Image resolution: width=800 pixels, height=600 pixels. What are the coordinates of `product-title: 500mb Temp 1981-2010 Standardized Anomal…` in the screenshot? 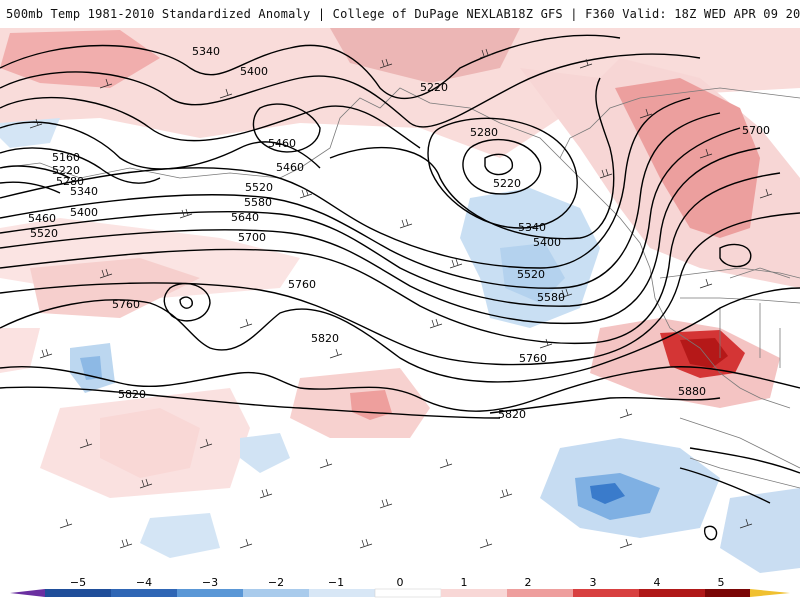 It's located at (258, 14).